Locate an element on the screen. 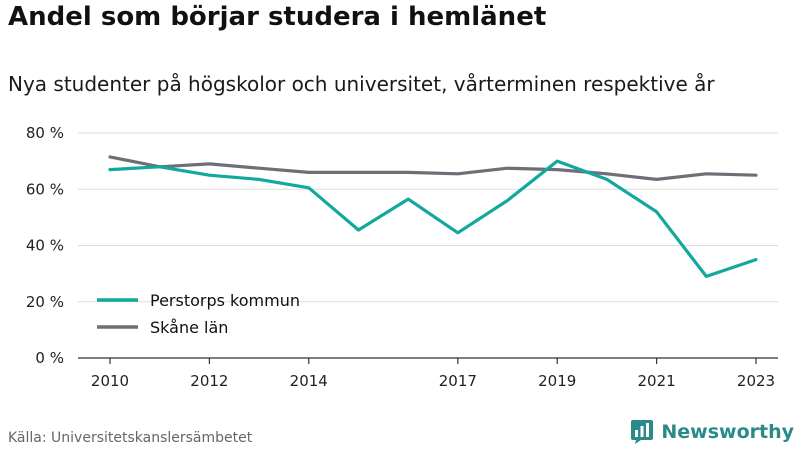 This screenshot has height=450, width=800. series-line-skane is located at coordinates (433, 168).